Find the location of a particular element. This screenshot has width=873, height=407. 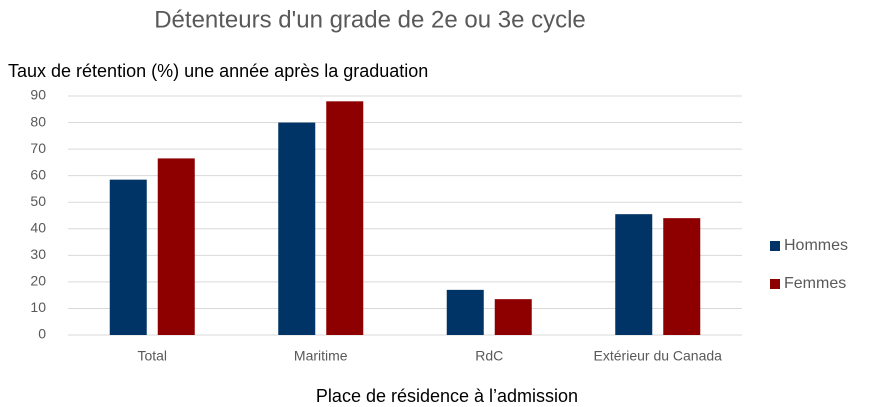

y-tick-label: 60 is located at coordinates (38, 174).